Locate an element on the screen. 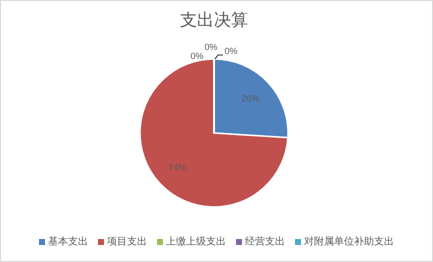  legend-label: 项目支出 is located at coordinates (127, 242).